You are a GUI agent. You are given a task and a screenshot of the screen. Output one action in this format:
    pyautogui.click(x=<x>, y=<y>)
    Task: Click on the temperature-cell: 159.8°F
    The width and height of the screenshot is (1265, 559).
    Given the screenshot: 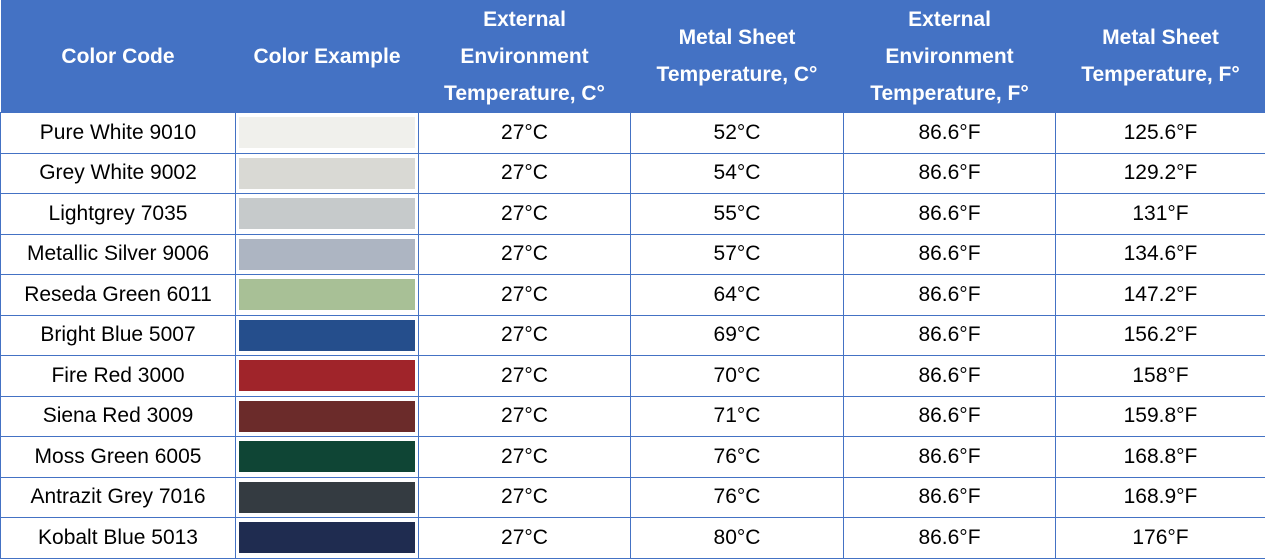 What is the action you would take?
    pyautogui.click(x=1160, y=416)
    